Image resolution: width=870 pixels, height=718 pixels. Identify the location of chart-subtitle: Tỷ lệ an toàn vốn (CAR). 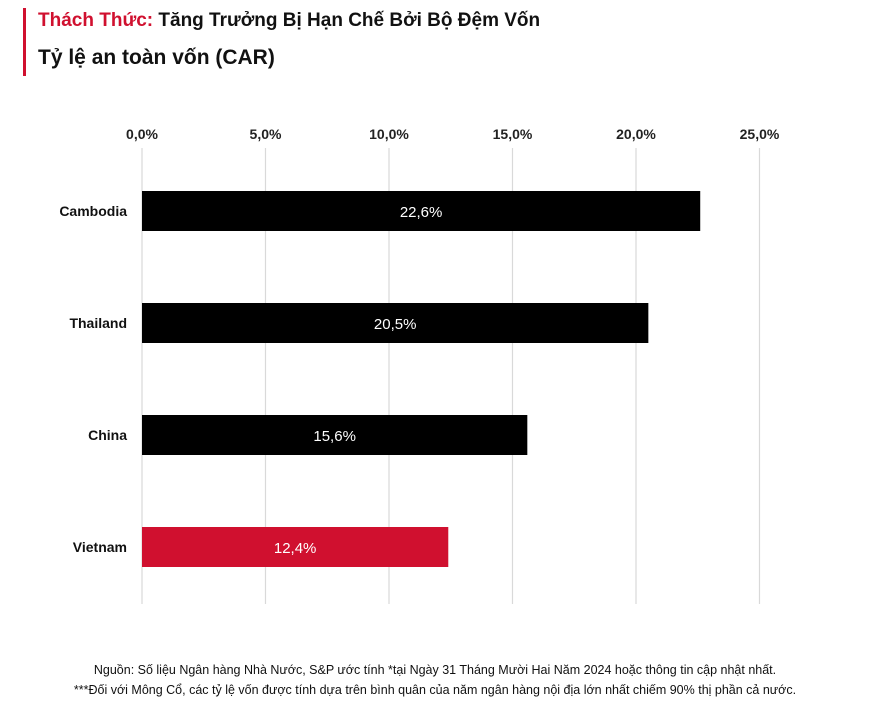
(156, 57).